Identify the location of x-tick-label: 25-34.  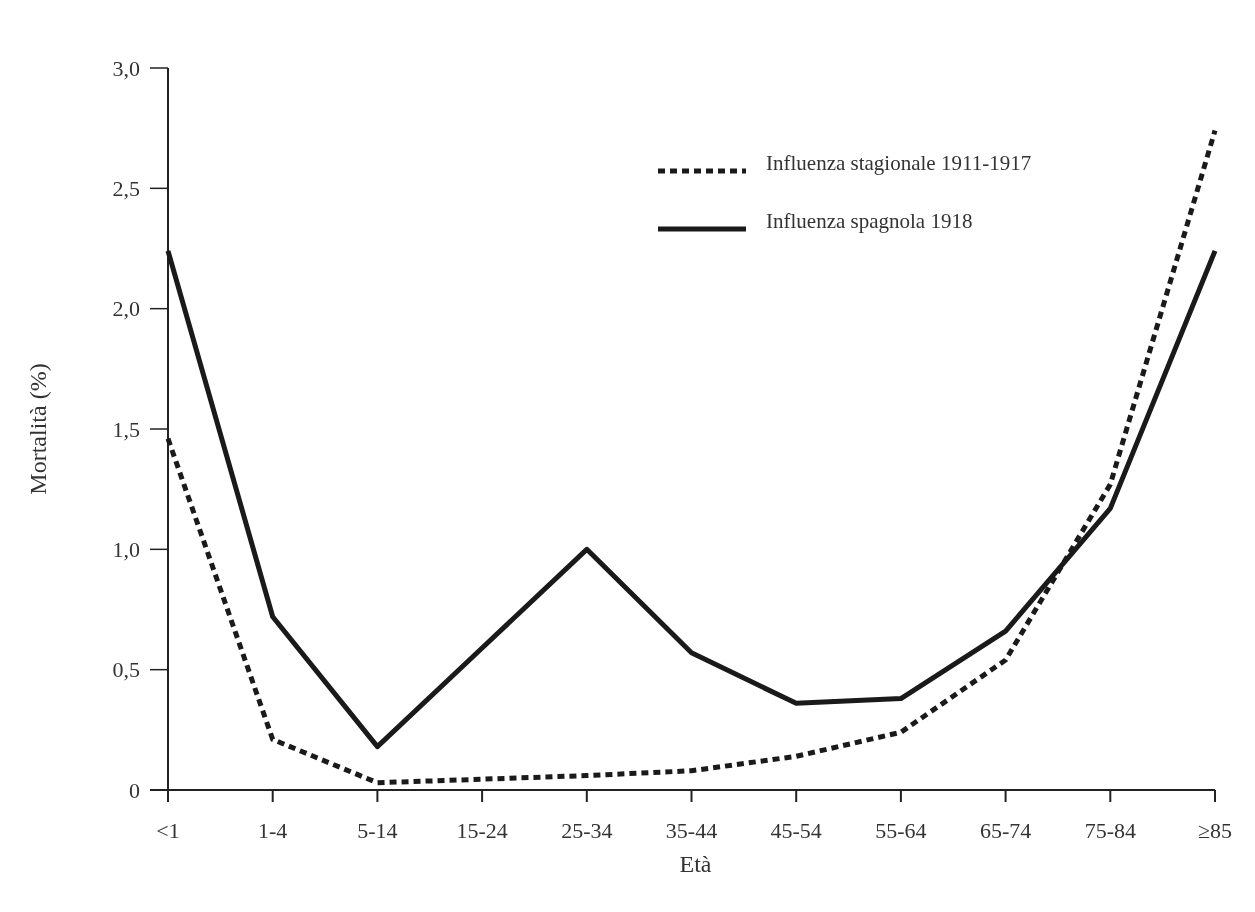
(587, 830).